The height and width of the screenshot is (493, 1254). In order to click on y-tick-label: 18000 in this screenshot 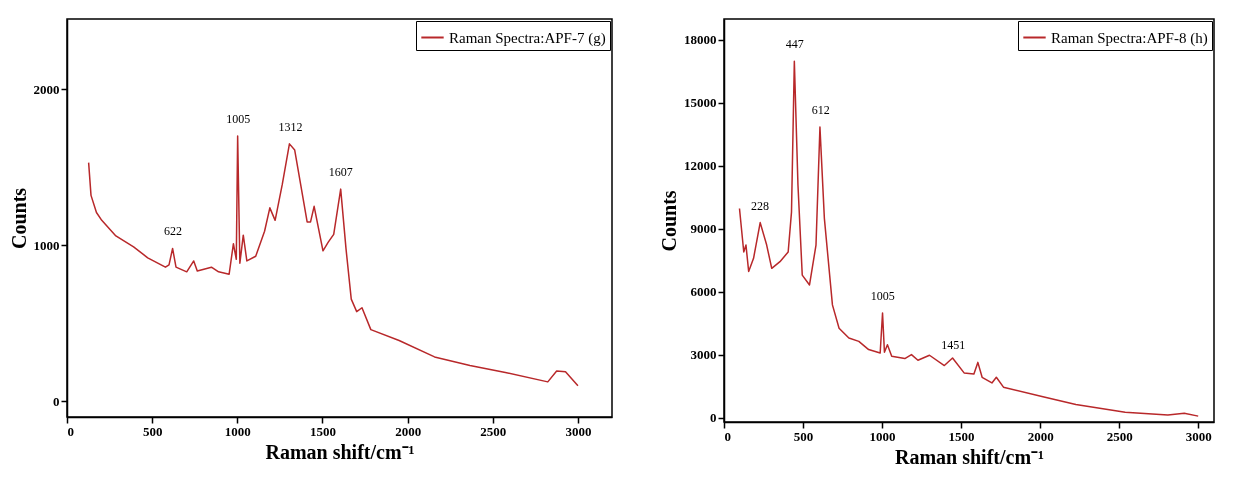, I will do `click(700, 40)`.